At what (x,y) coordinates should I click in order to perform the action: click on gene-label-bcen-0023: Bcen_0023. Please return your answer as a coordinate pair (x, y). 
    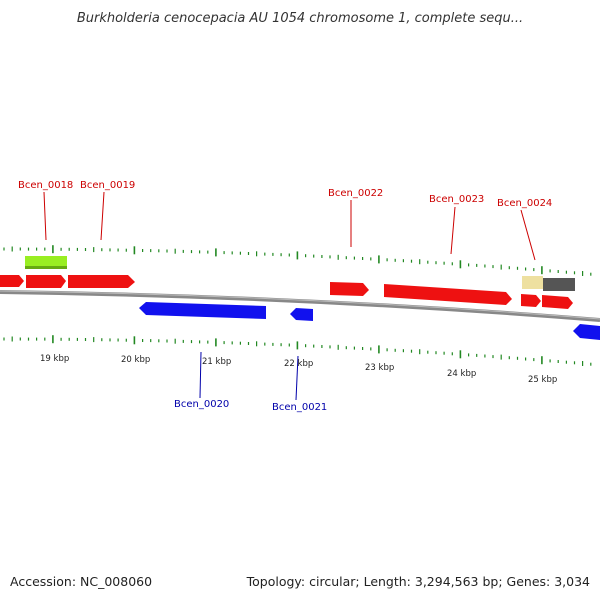
    Looking at the image, I should click on (456, 199).